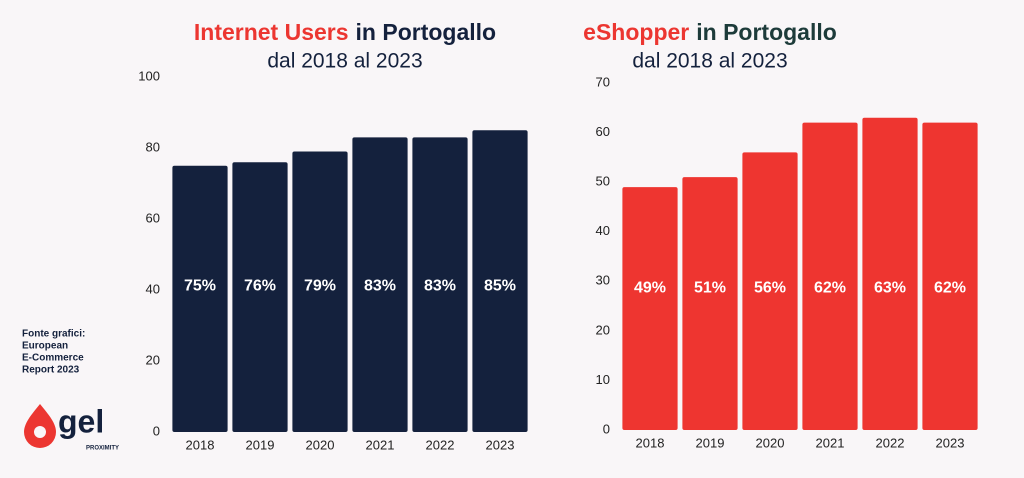 This screenshot has width=1024, height=478. Describe the element at coordinates (650, 288) in the screenshot. I see `value-label: 49%` at that location.